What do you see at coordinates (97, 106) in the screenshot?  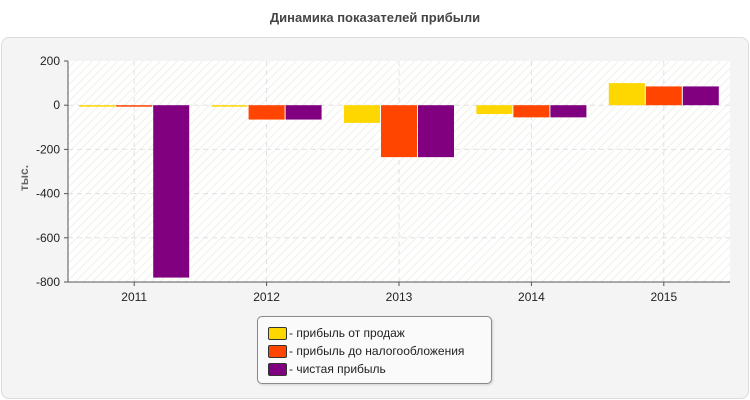 I see `bar-0-2011` at bounding box center [97, 106].